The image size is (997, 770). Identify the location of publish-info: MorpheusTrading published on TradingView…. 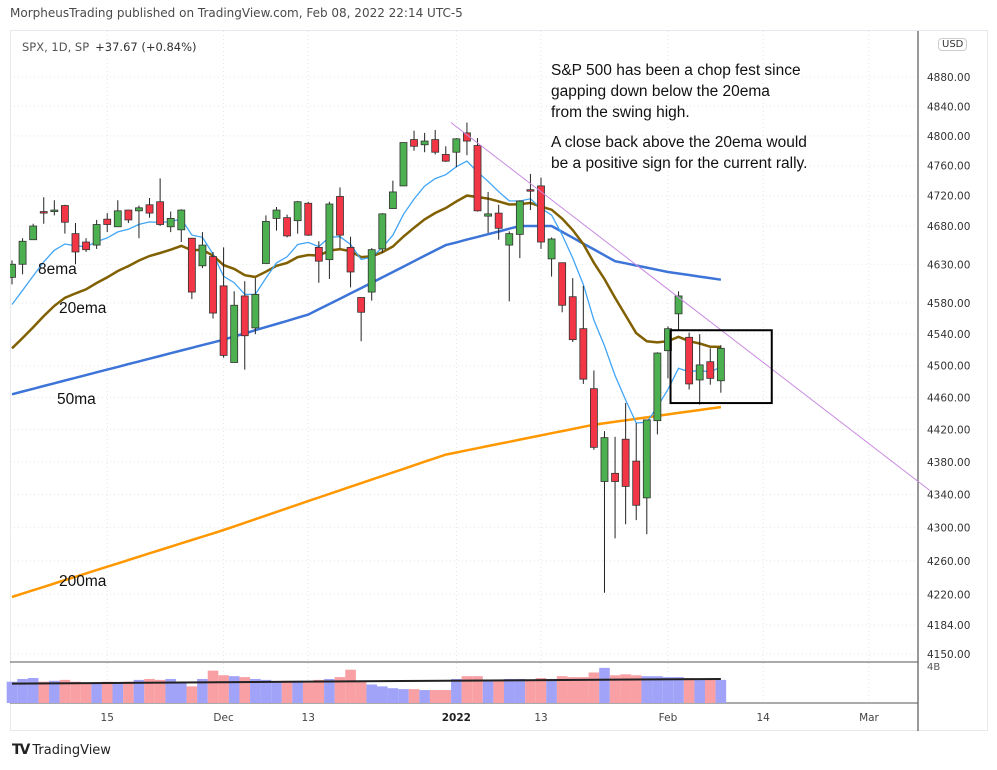
(236, 13).